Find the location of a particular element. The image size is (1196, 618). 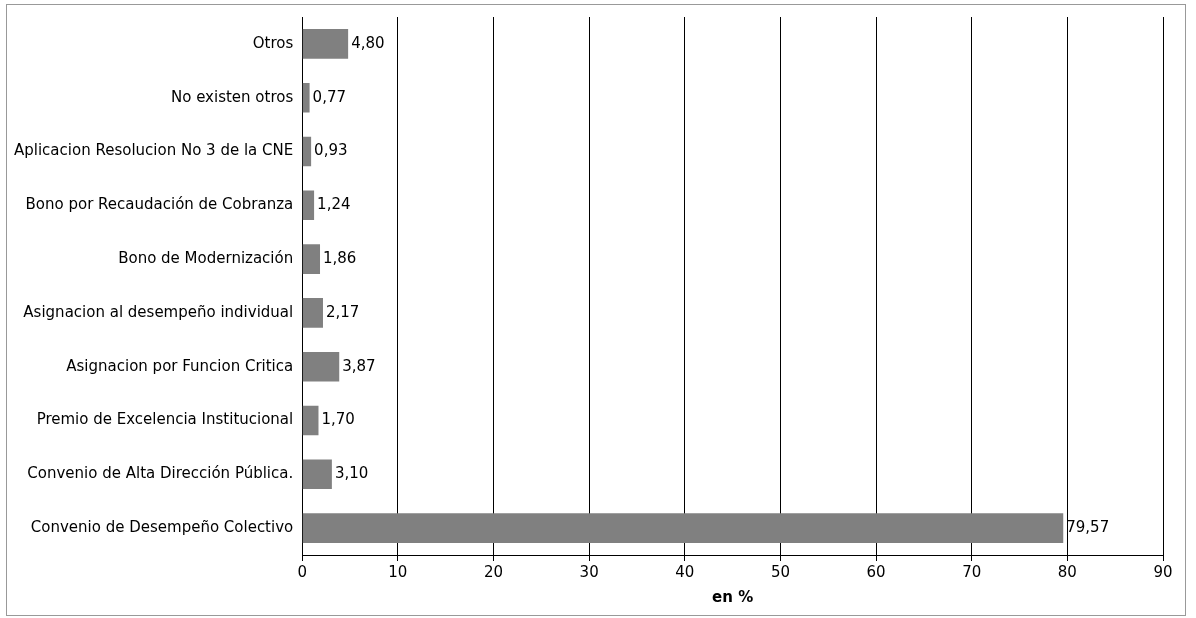

x-tick-label: 0 is located at coordinates (302, 571).